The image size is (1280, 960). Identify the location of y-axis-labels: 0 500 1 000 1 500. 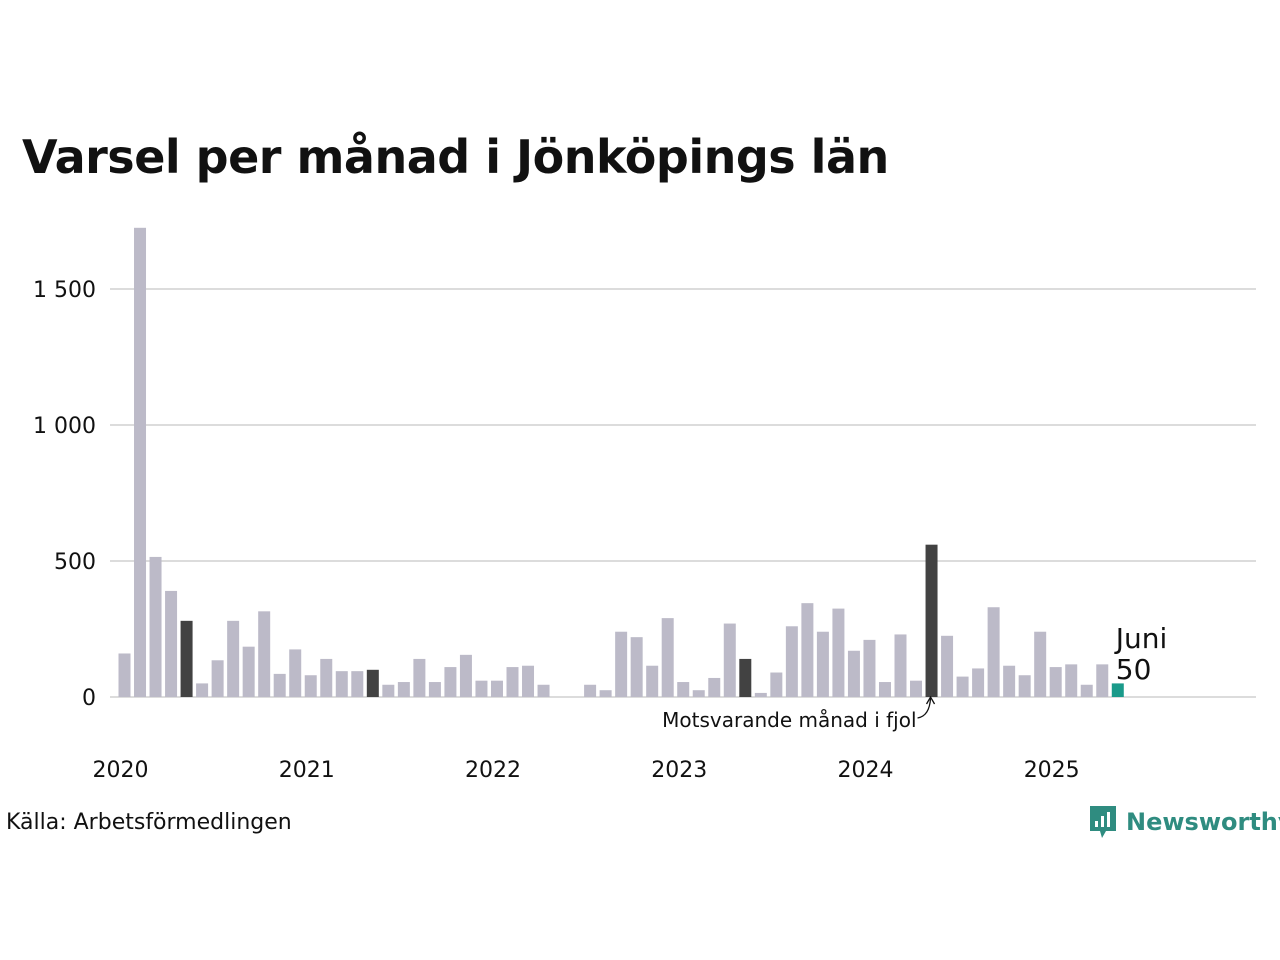
(64, 494).